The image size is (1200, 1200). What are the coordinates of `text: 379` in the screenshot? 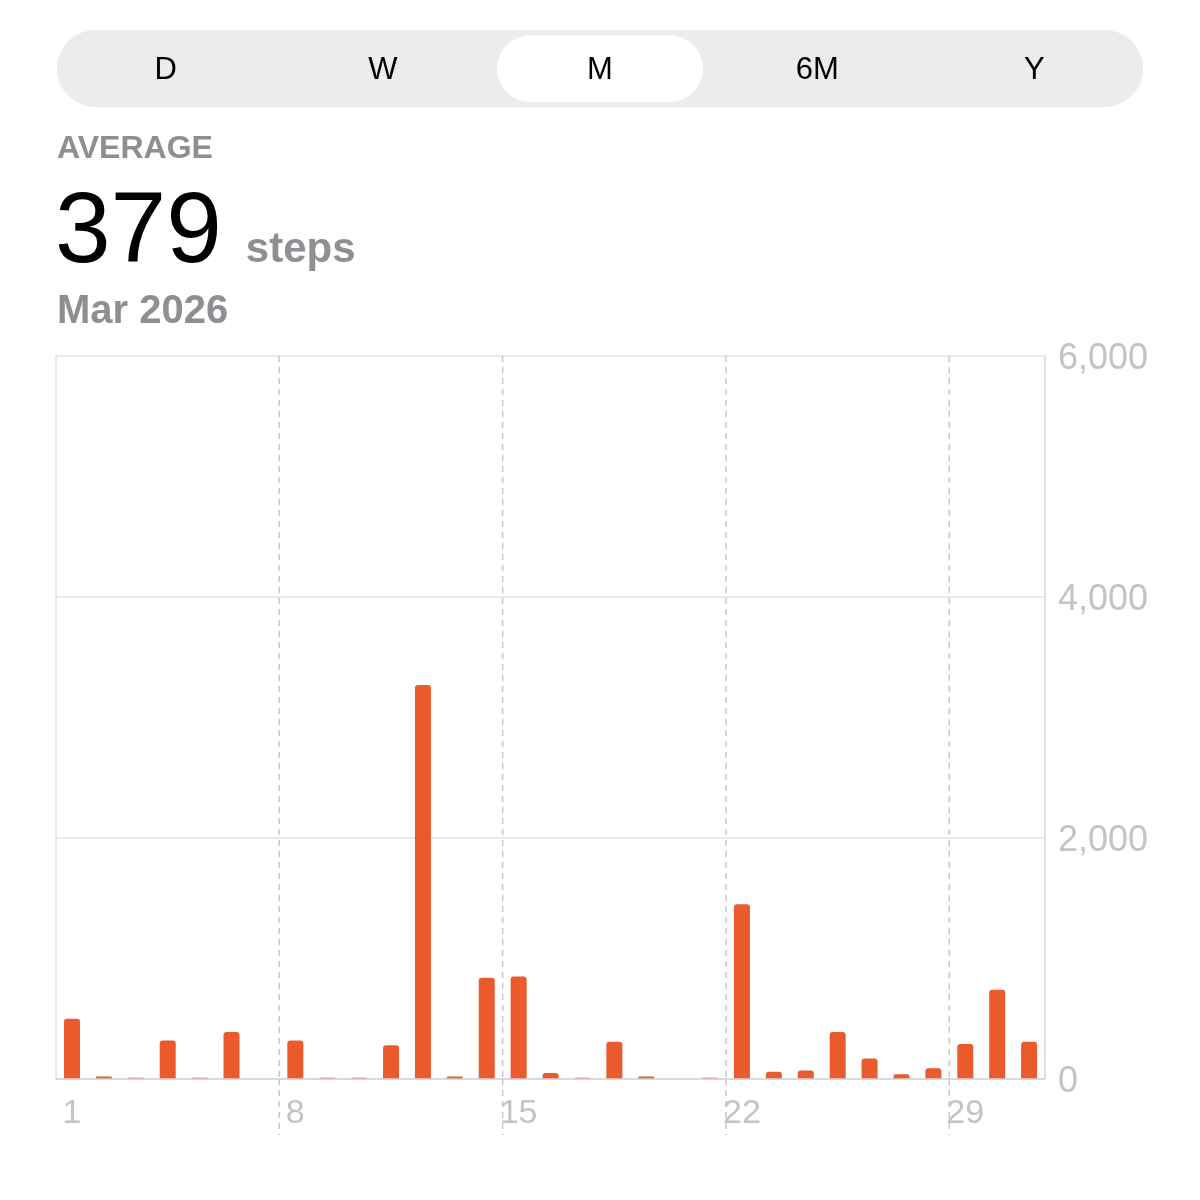 It's located at (138, 227).